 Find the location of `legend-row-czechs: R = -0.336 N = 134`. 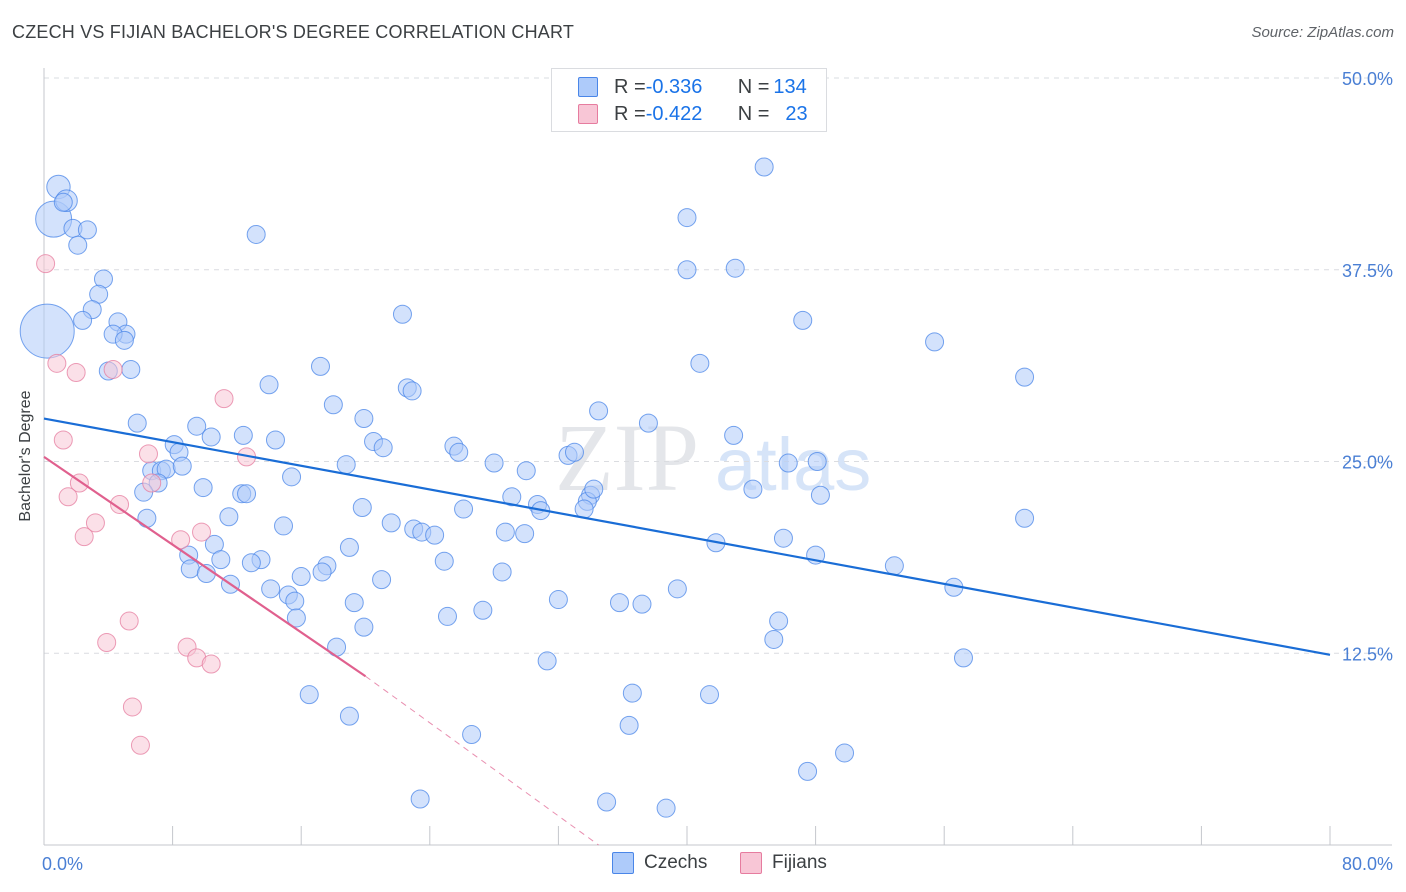

legend-row-czechs: R = -0.336 N = 134 is located at coordinates (692, 87).